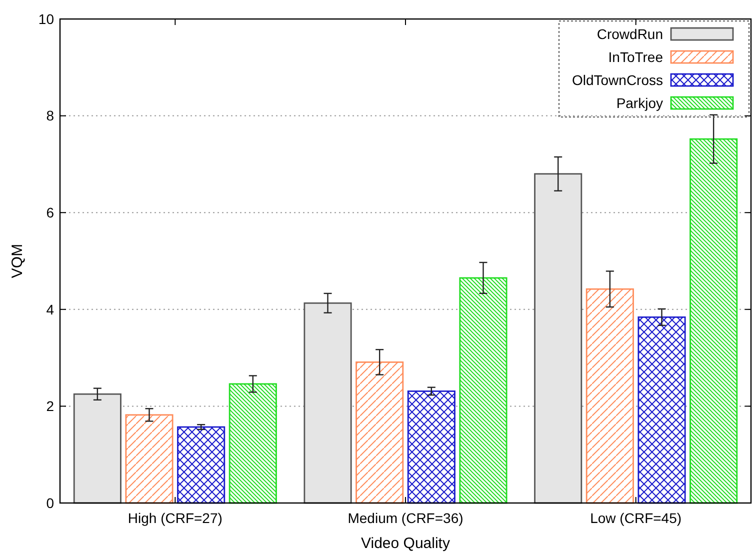  I want to click on x-tick-label: High (CRF=27), so click(175, 518).